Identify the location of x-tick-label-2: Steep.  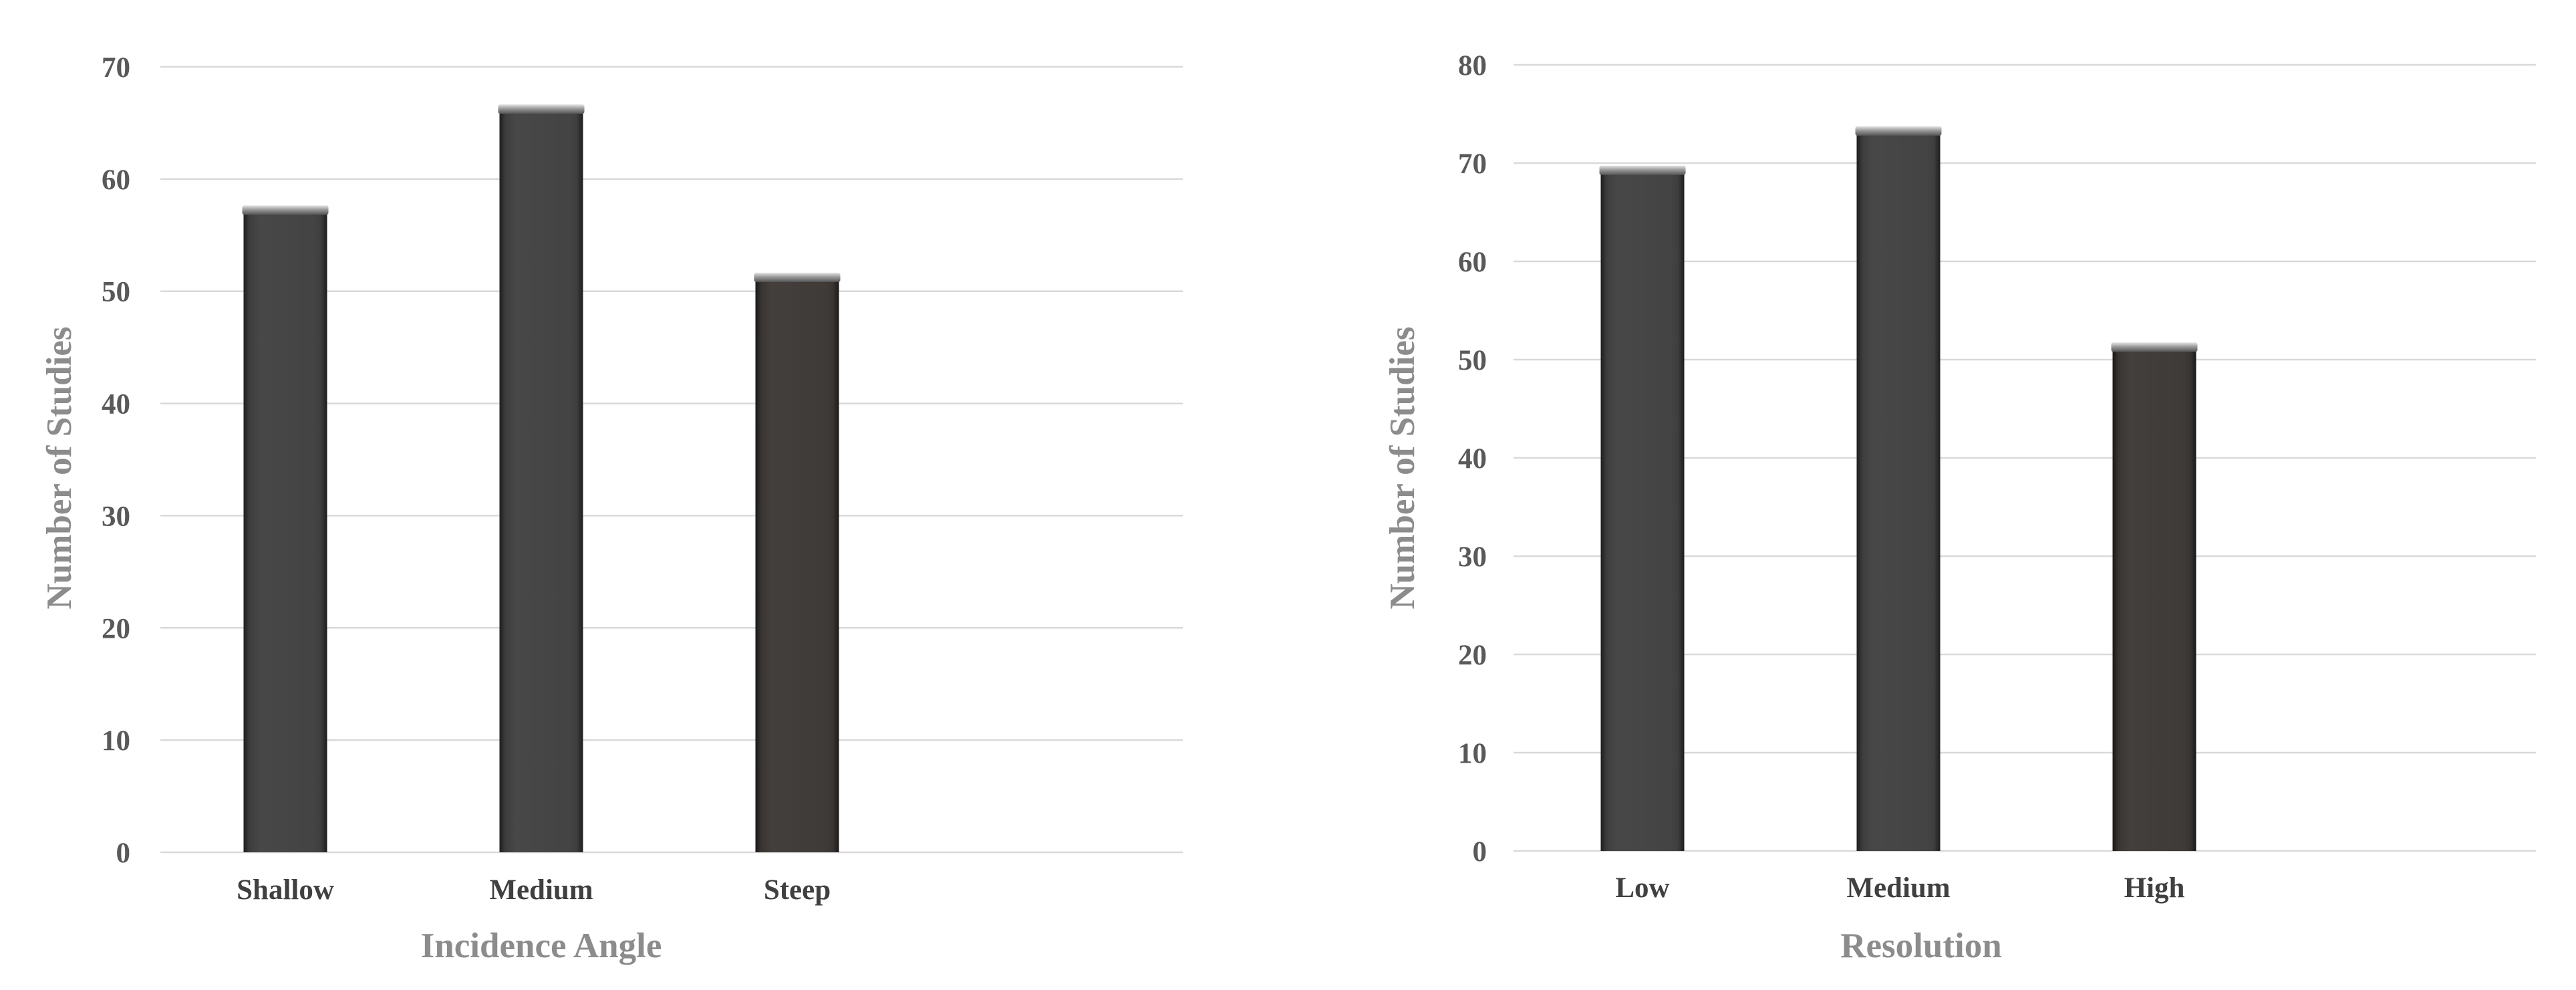
(797, 890).